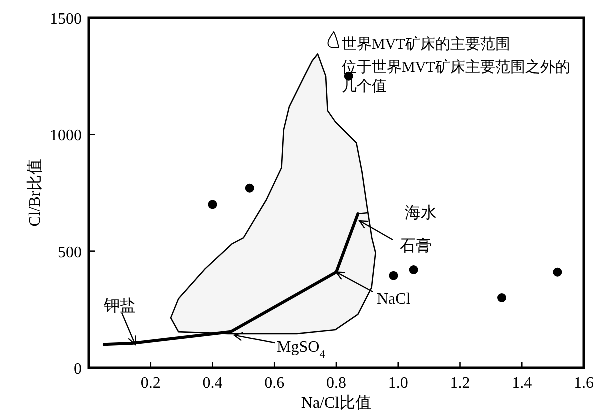 The width and height of the screenshot is (598, 419). Describe the element at coordinates (70, 253) in the screenshot. I see `y-tick-label: 500` at that location.